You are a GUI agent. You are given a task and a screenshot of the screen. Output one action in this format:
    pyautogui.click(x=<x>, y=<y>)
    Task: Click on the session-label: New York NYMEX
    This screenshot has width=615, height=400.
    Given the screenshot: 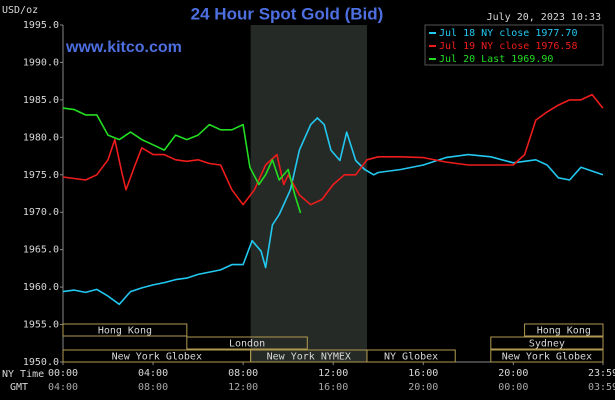 What is the action you would take?
    pyautogui.click(x=309, y=357)
    